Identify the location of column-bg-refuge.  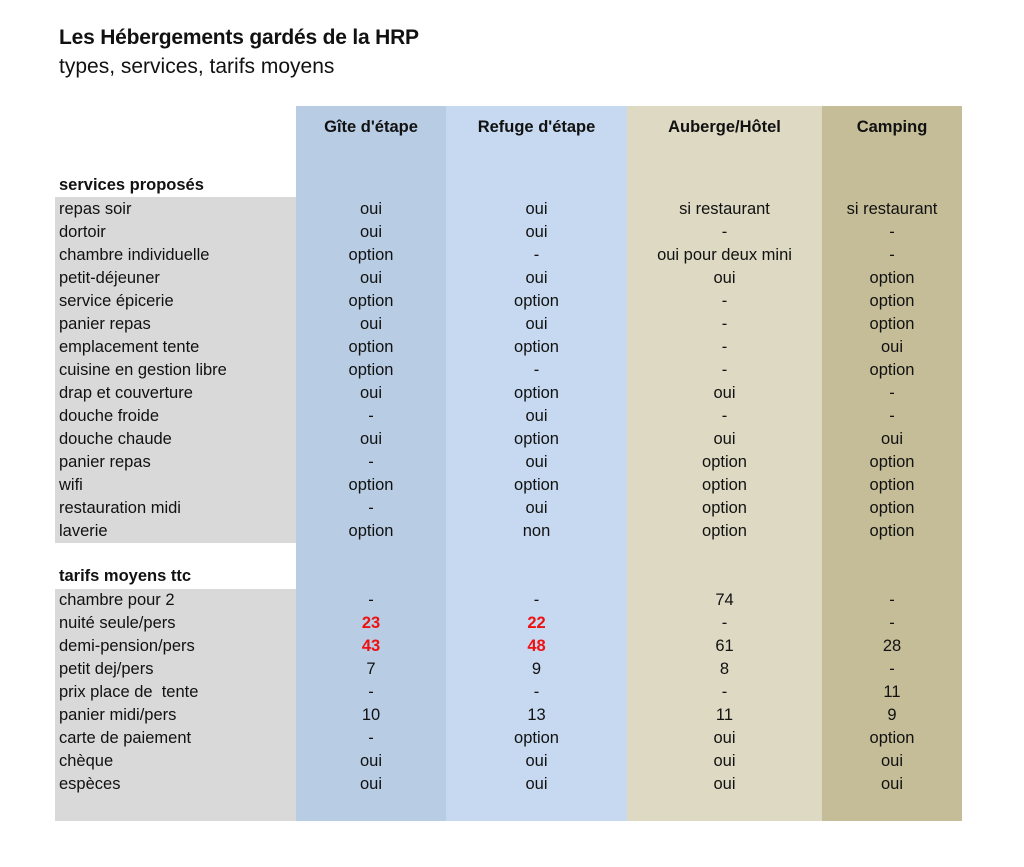
(536, 463).